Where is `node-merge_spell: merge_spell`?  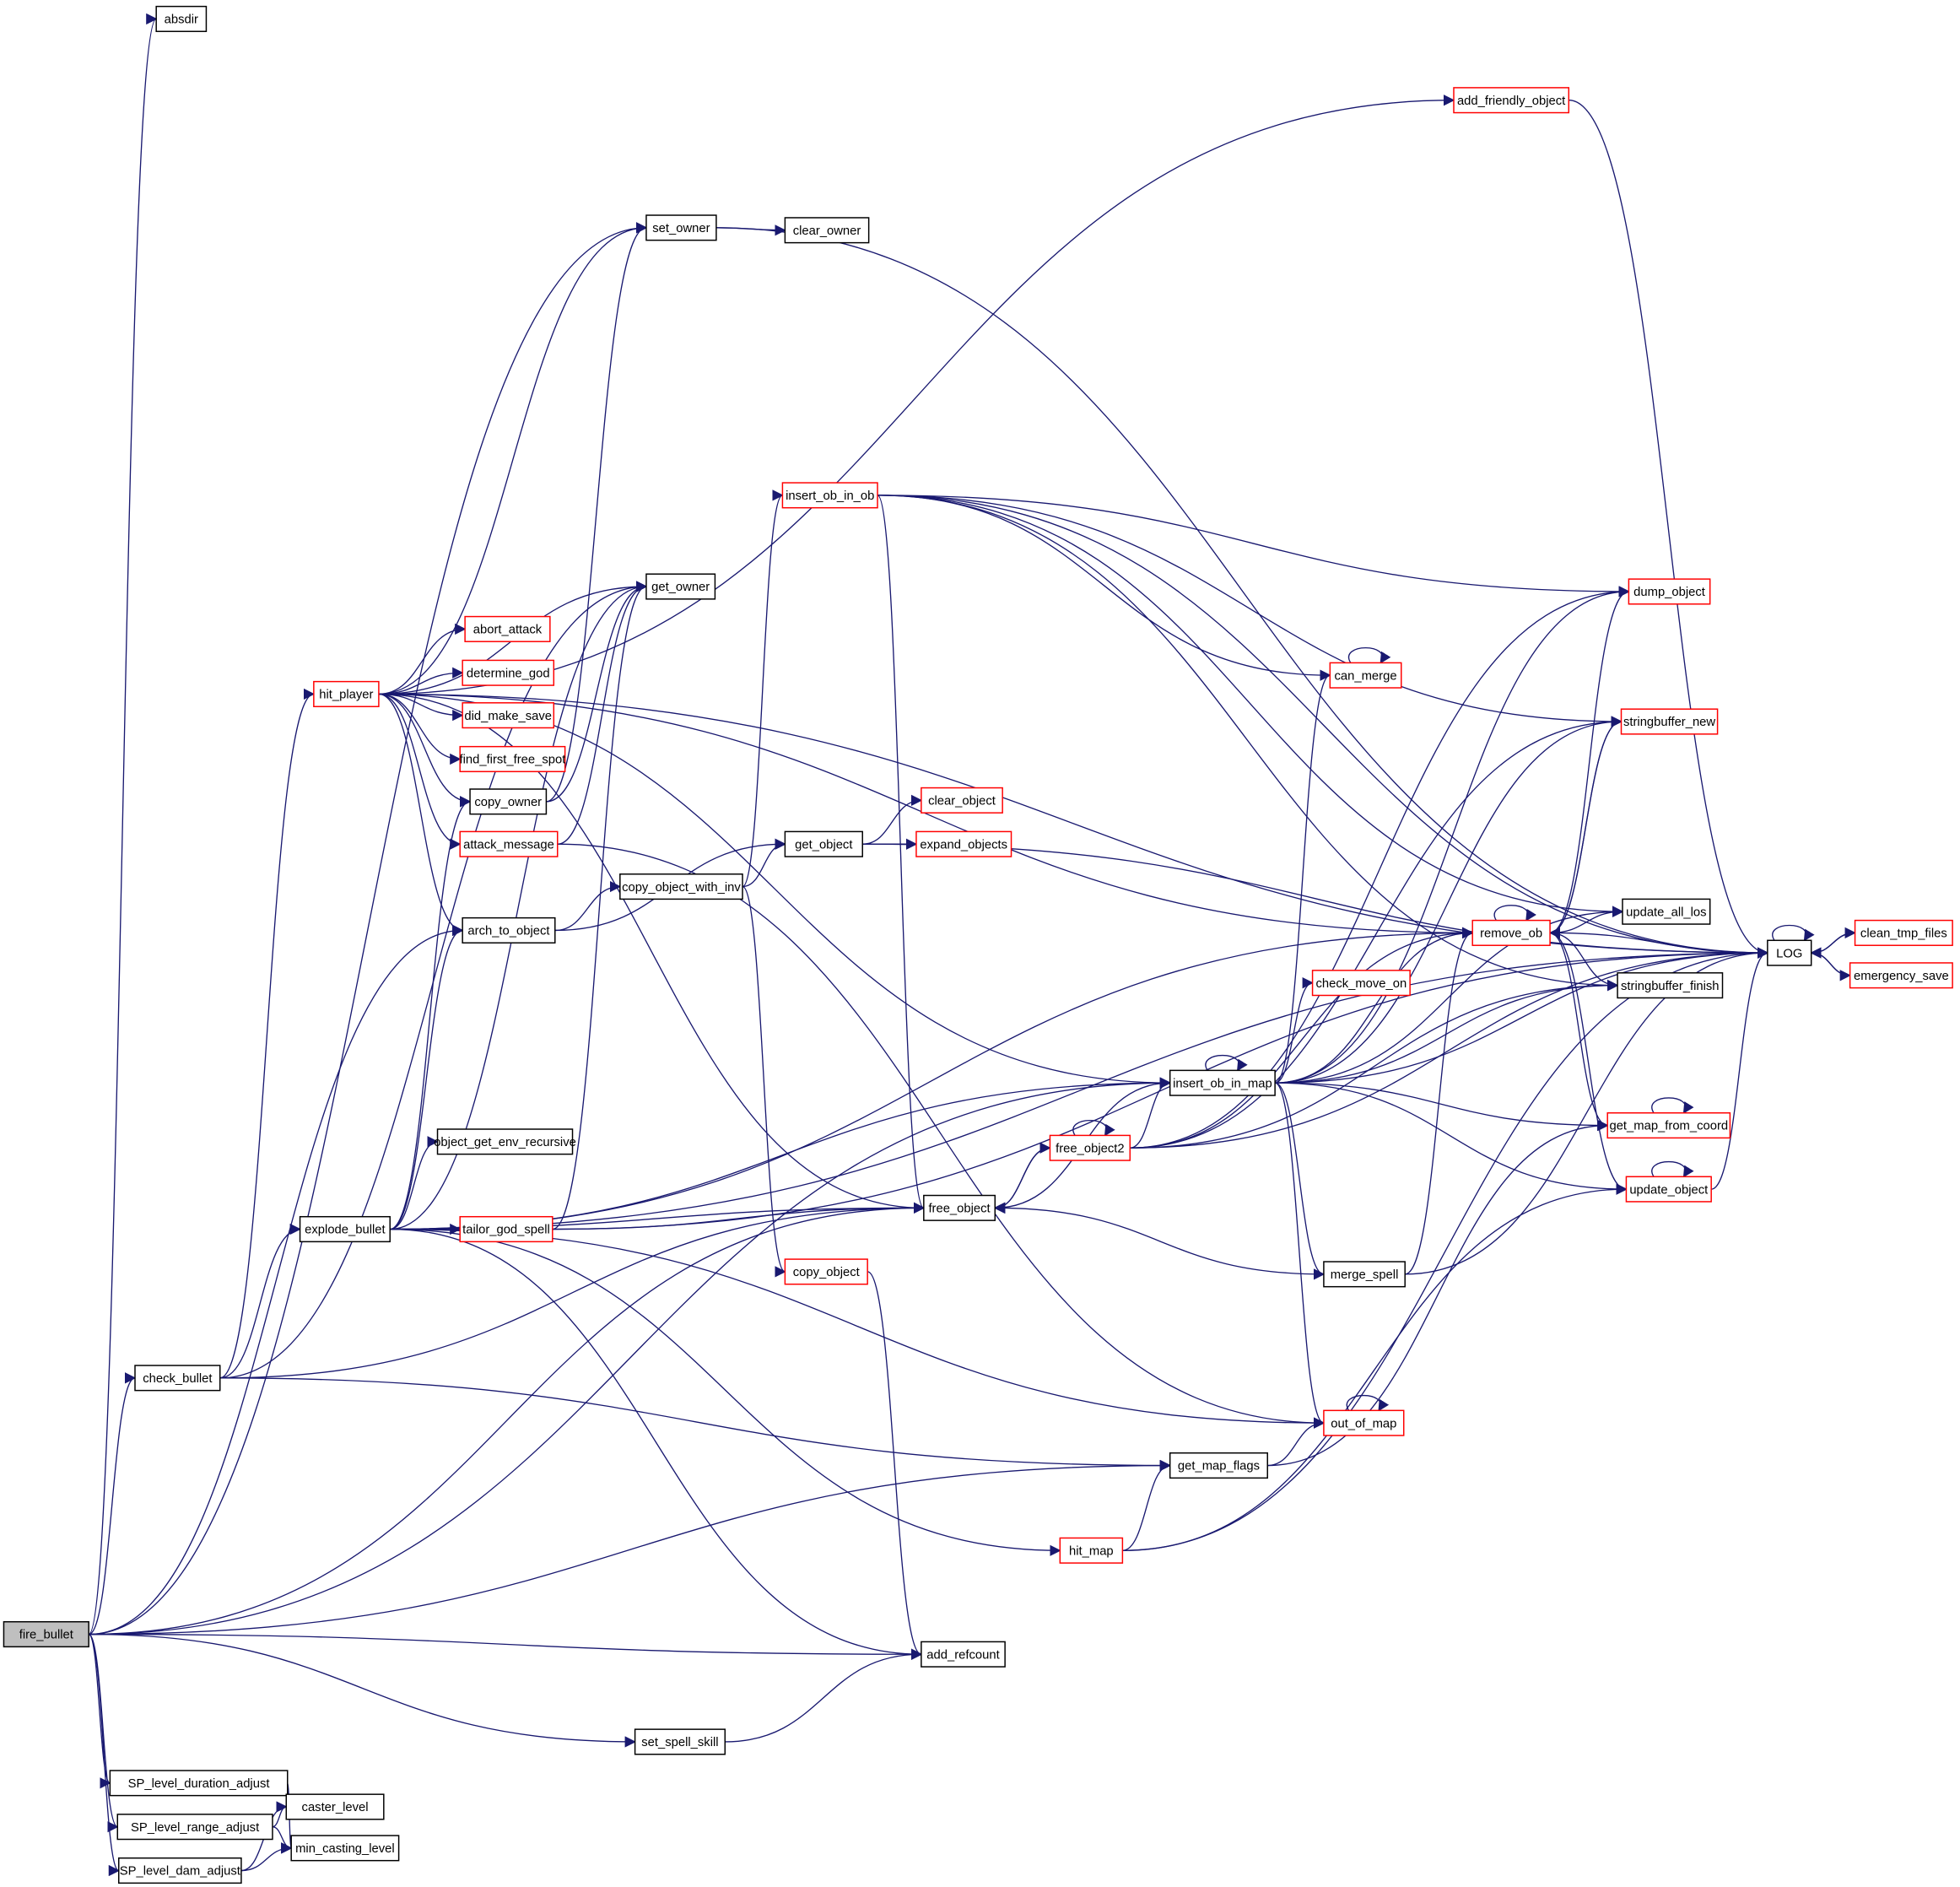
node-merge_spell: merge_spell is located at coordinates (1364, 1274).